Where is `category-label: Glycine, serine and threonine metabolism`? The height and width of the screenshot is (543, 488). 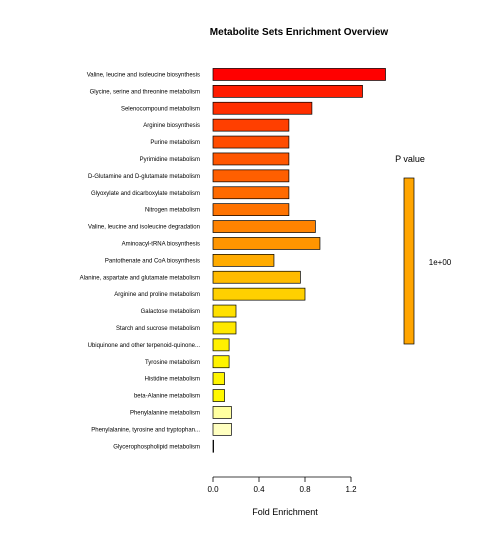 category-label: Glycine, serine and threonine metabolism is located at coordinates (145, 92).